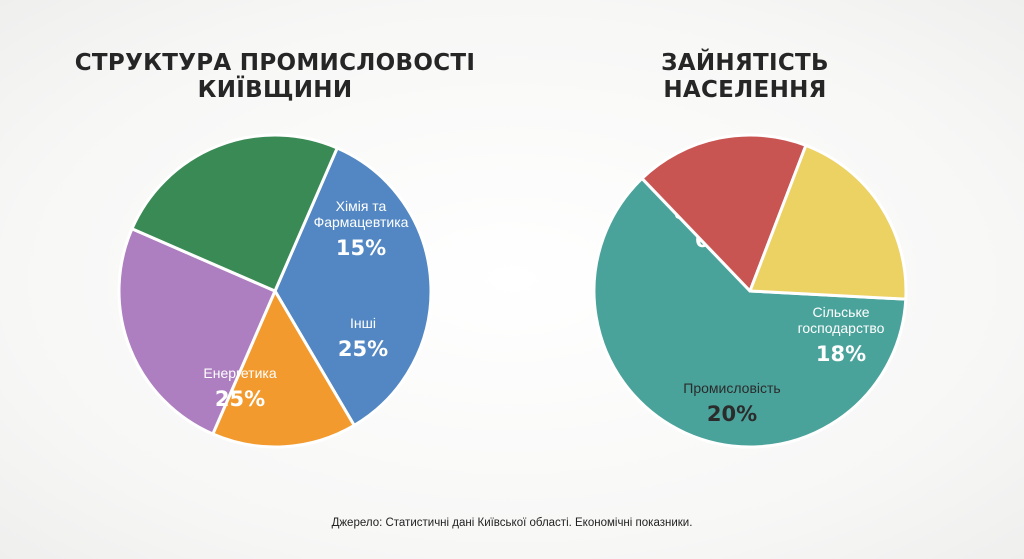 The image size is (1024, 559). Describe the element at coordinates (197, 331) in the screenshot. I see `pie-slice-інші` at that location.